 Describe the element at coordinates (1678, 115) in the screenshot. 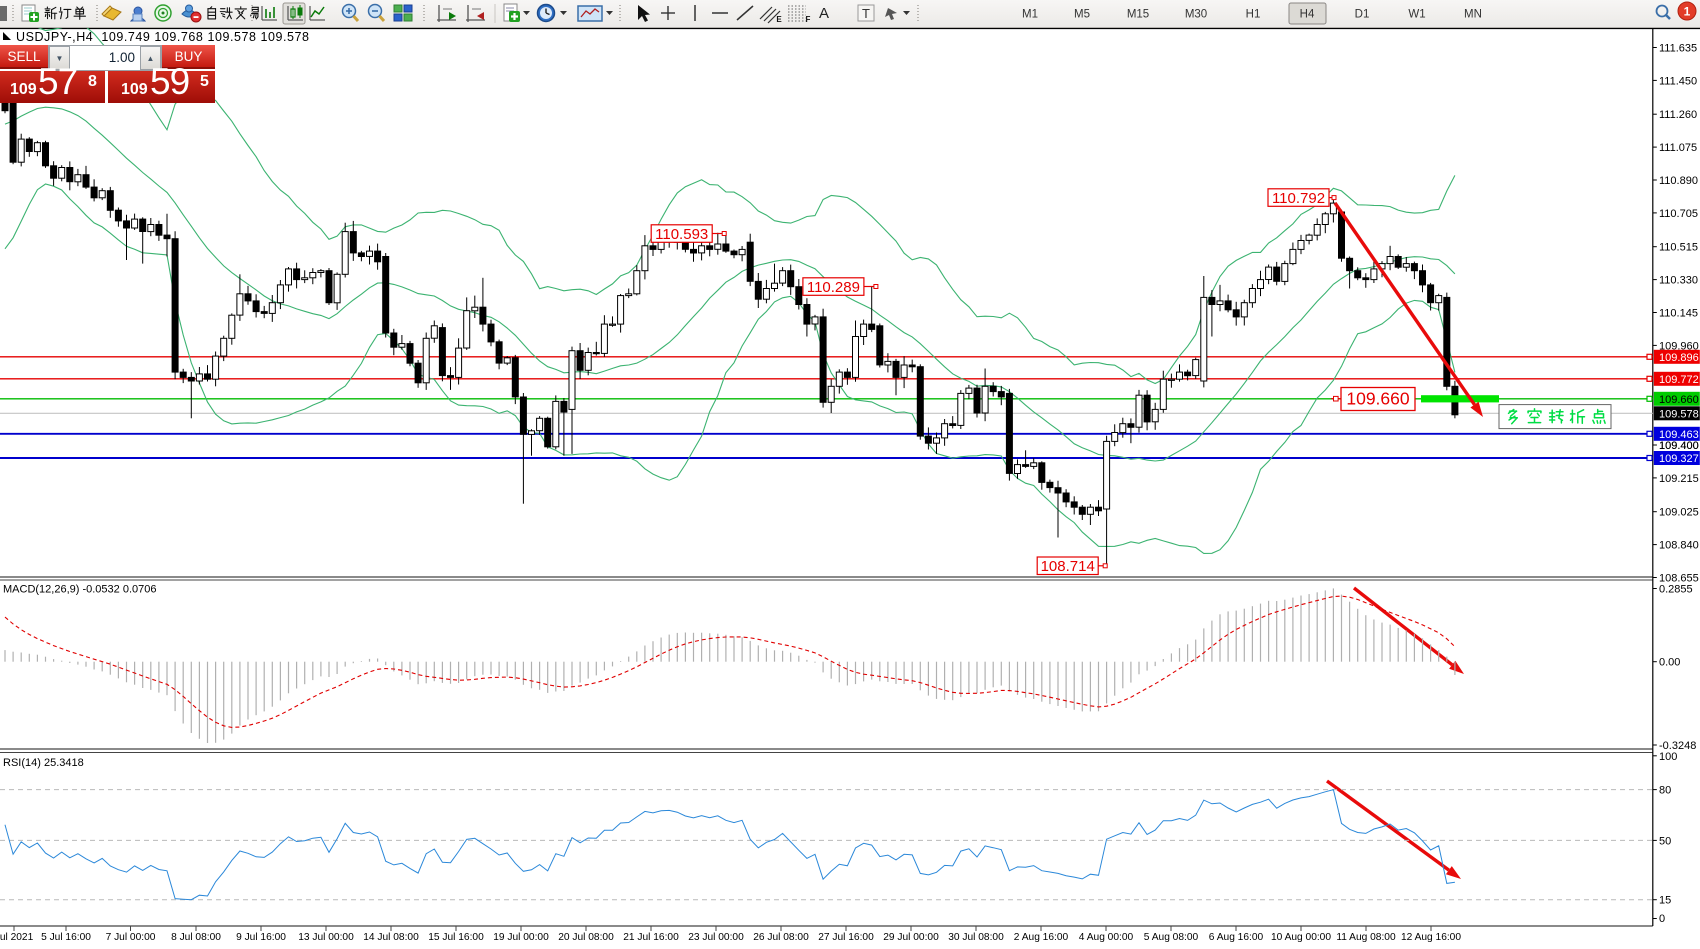

I see `svg-text: 111.260` at that location.